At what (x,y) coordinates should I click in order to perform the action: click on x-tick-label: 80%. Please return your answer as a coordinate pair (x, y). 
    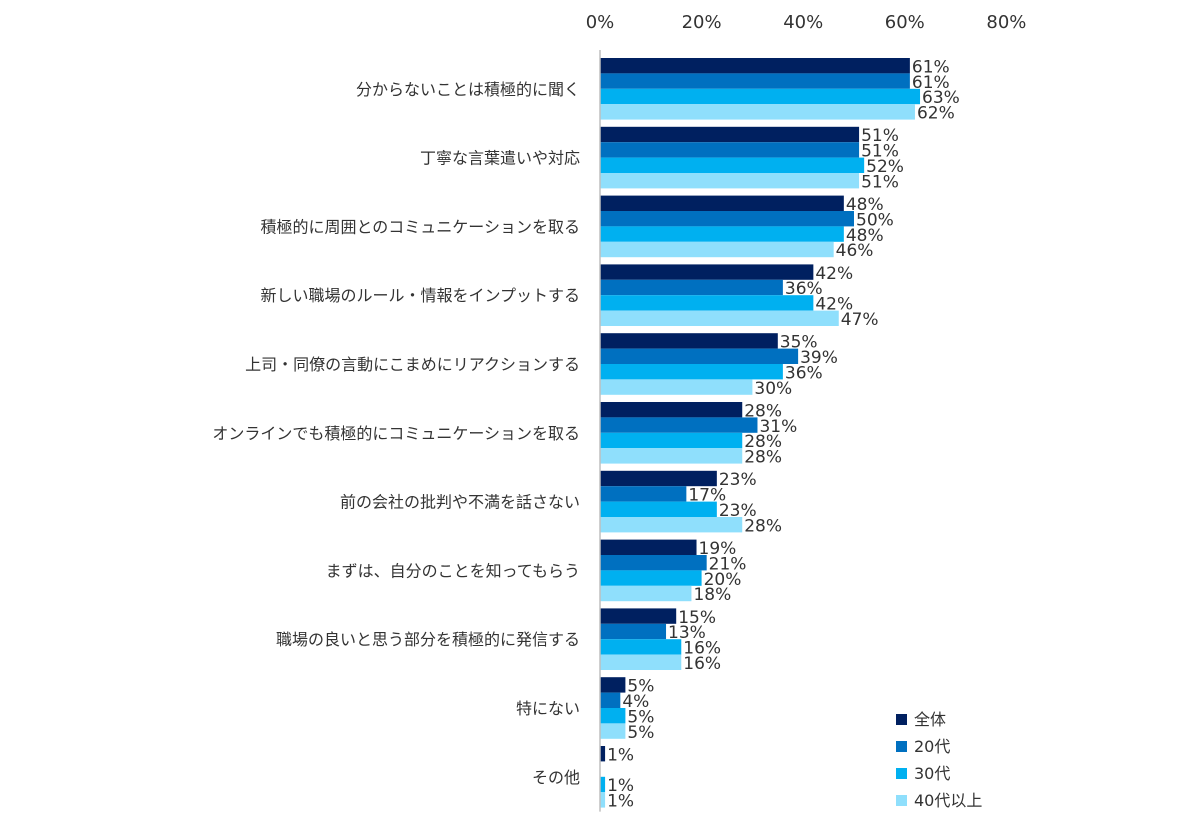
    Looking at the image, I should click on (1006, 22).